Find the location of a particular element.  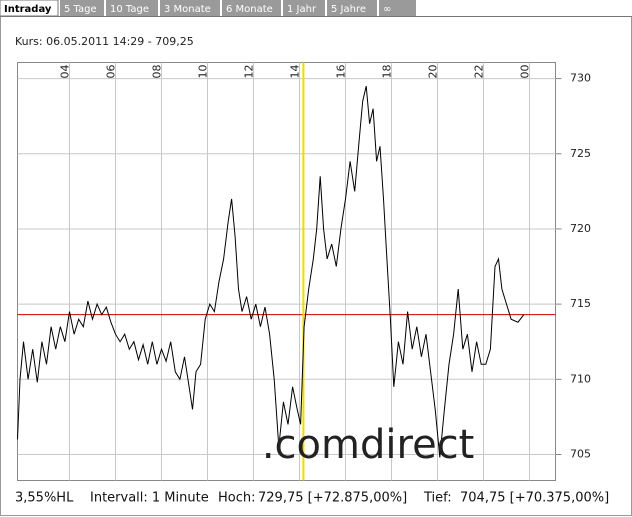

tab-label: 3 Monate is located at coordinates (187, 9).